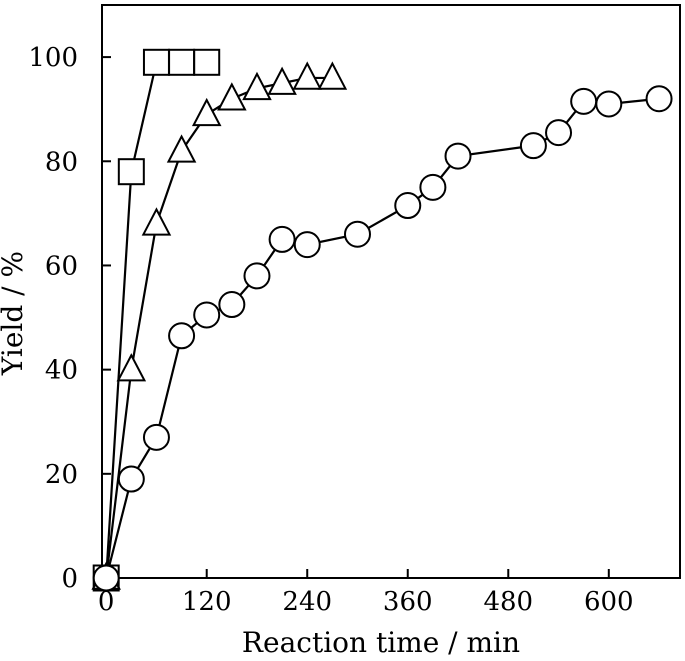 This screenshot has width=685, height=661. I want to click on y-tick-label: 0, so click(69, 579).